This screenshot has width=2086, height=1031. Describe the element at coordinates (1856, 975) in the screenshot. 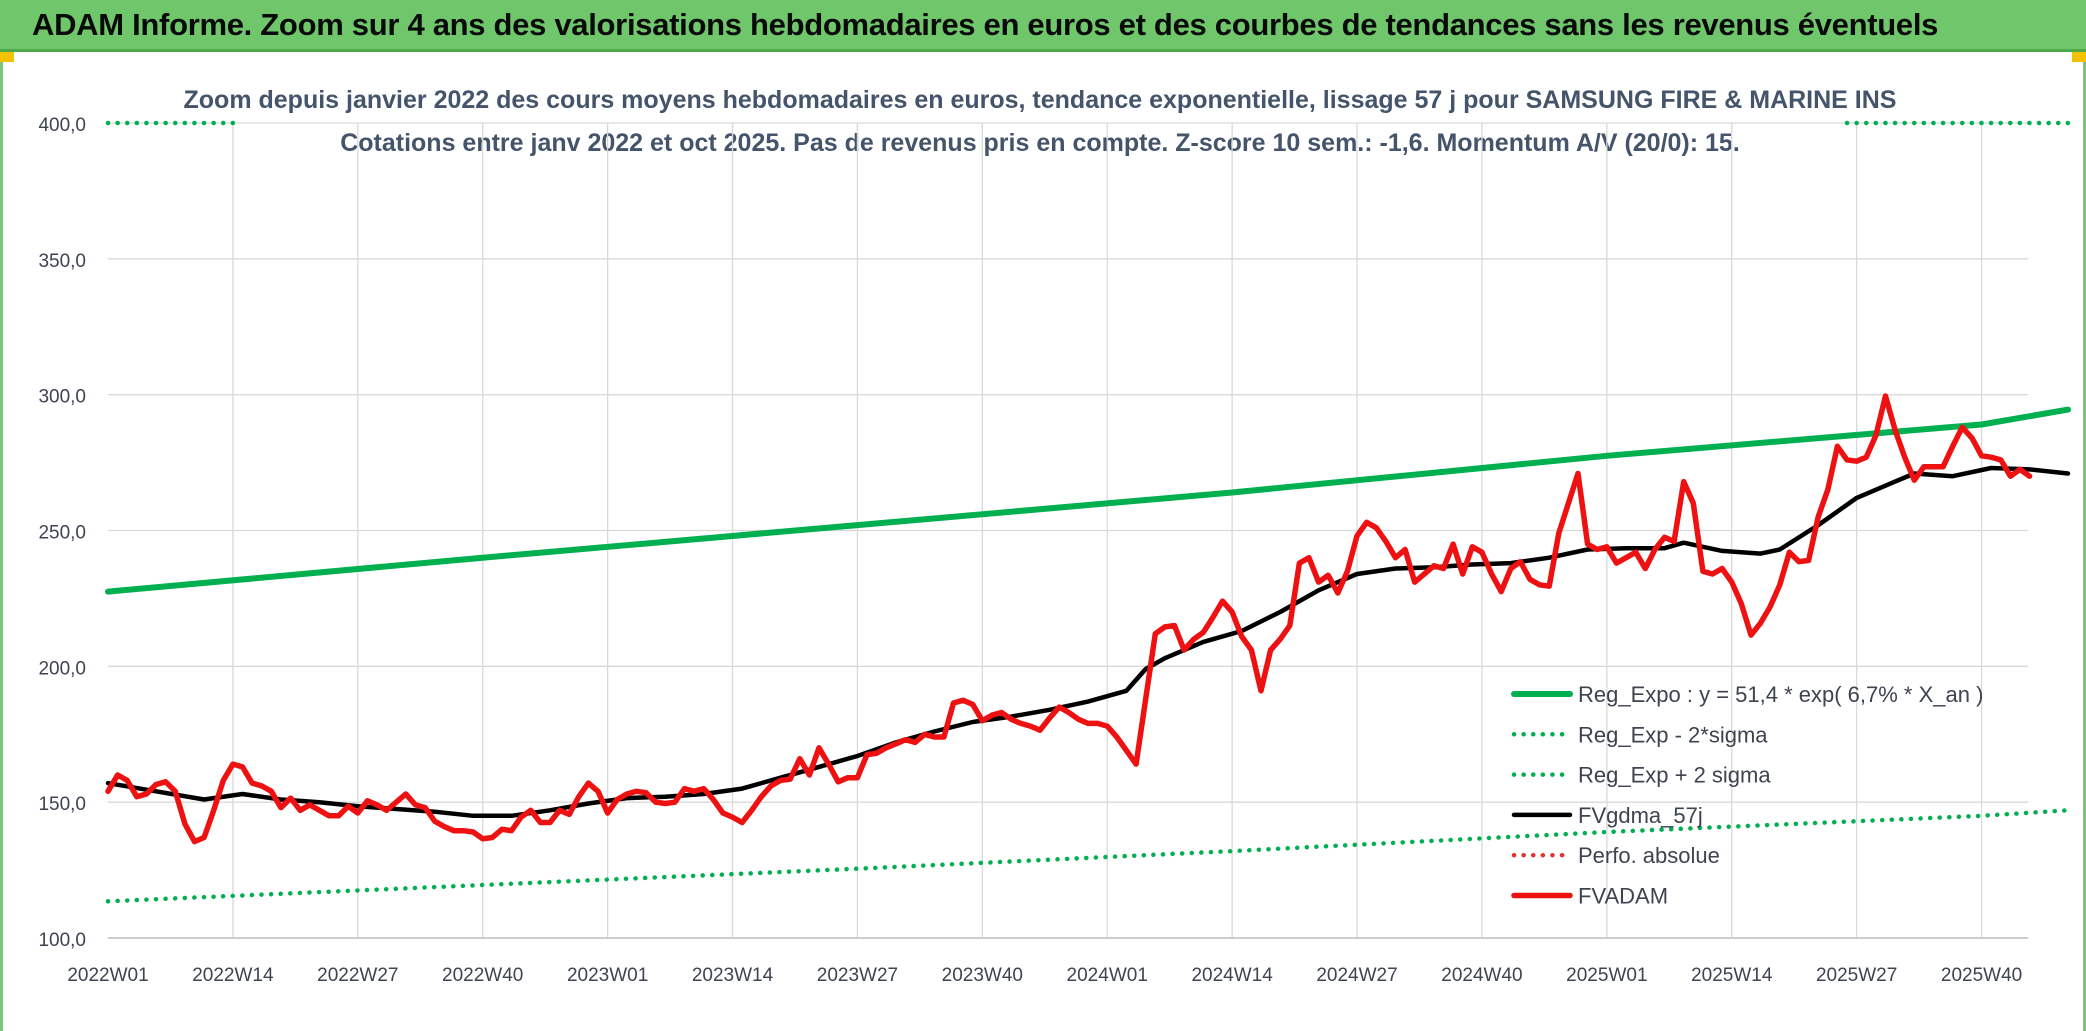

I see `x-tick-label: 2025W27` at that location.